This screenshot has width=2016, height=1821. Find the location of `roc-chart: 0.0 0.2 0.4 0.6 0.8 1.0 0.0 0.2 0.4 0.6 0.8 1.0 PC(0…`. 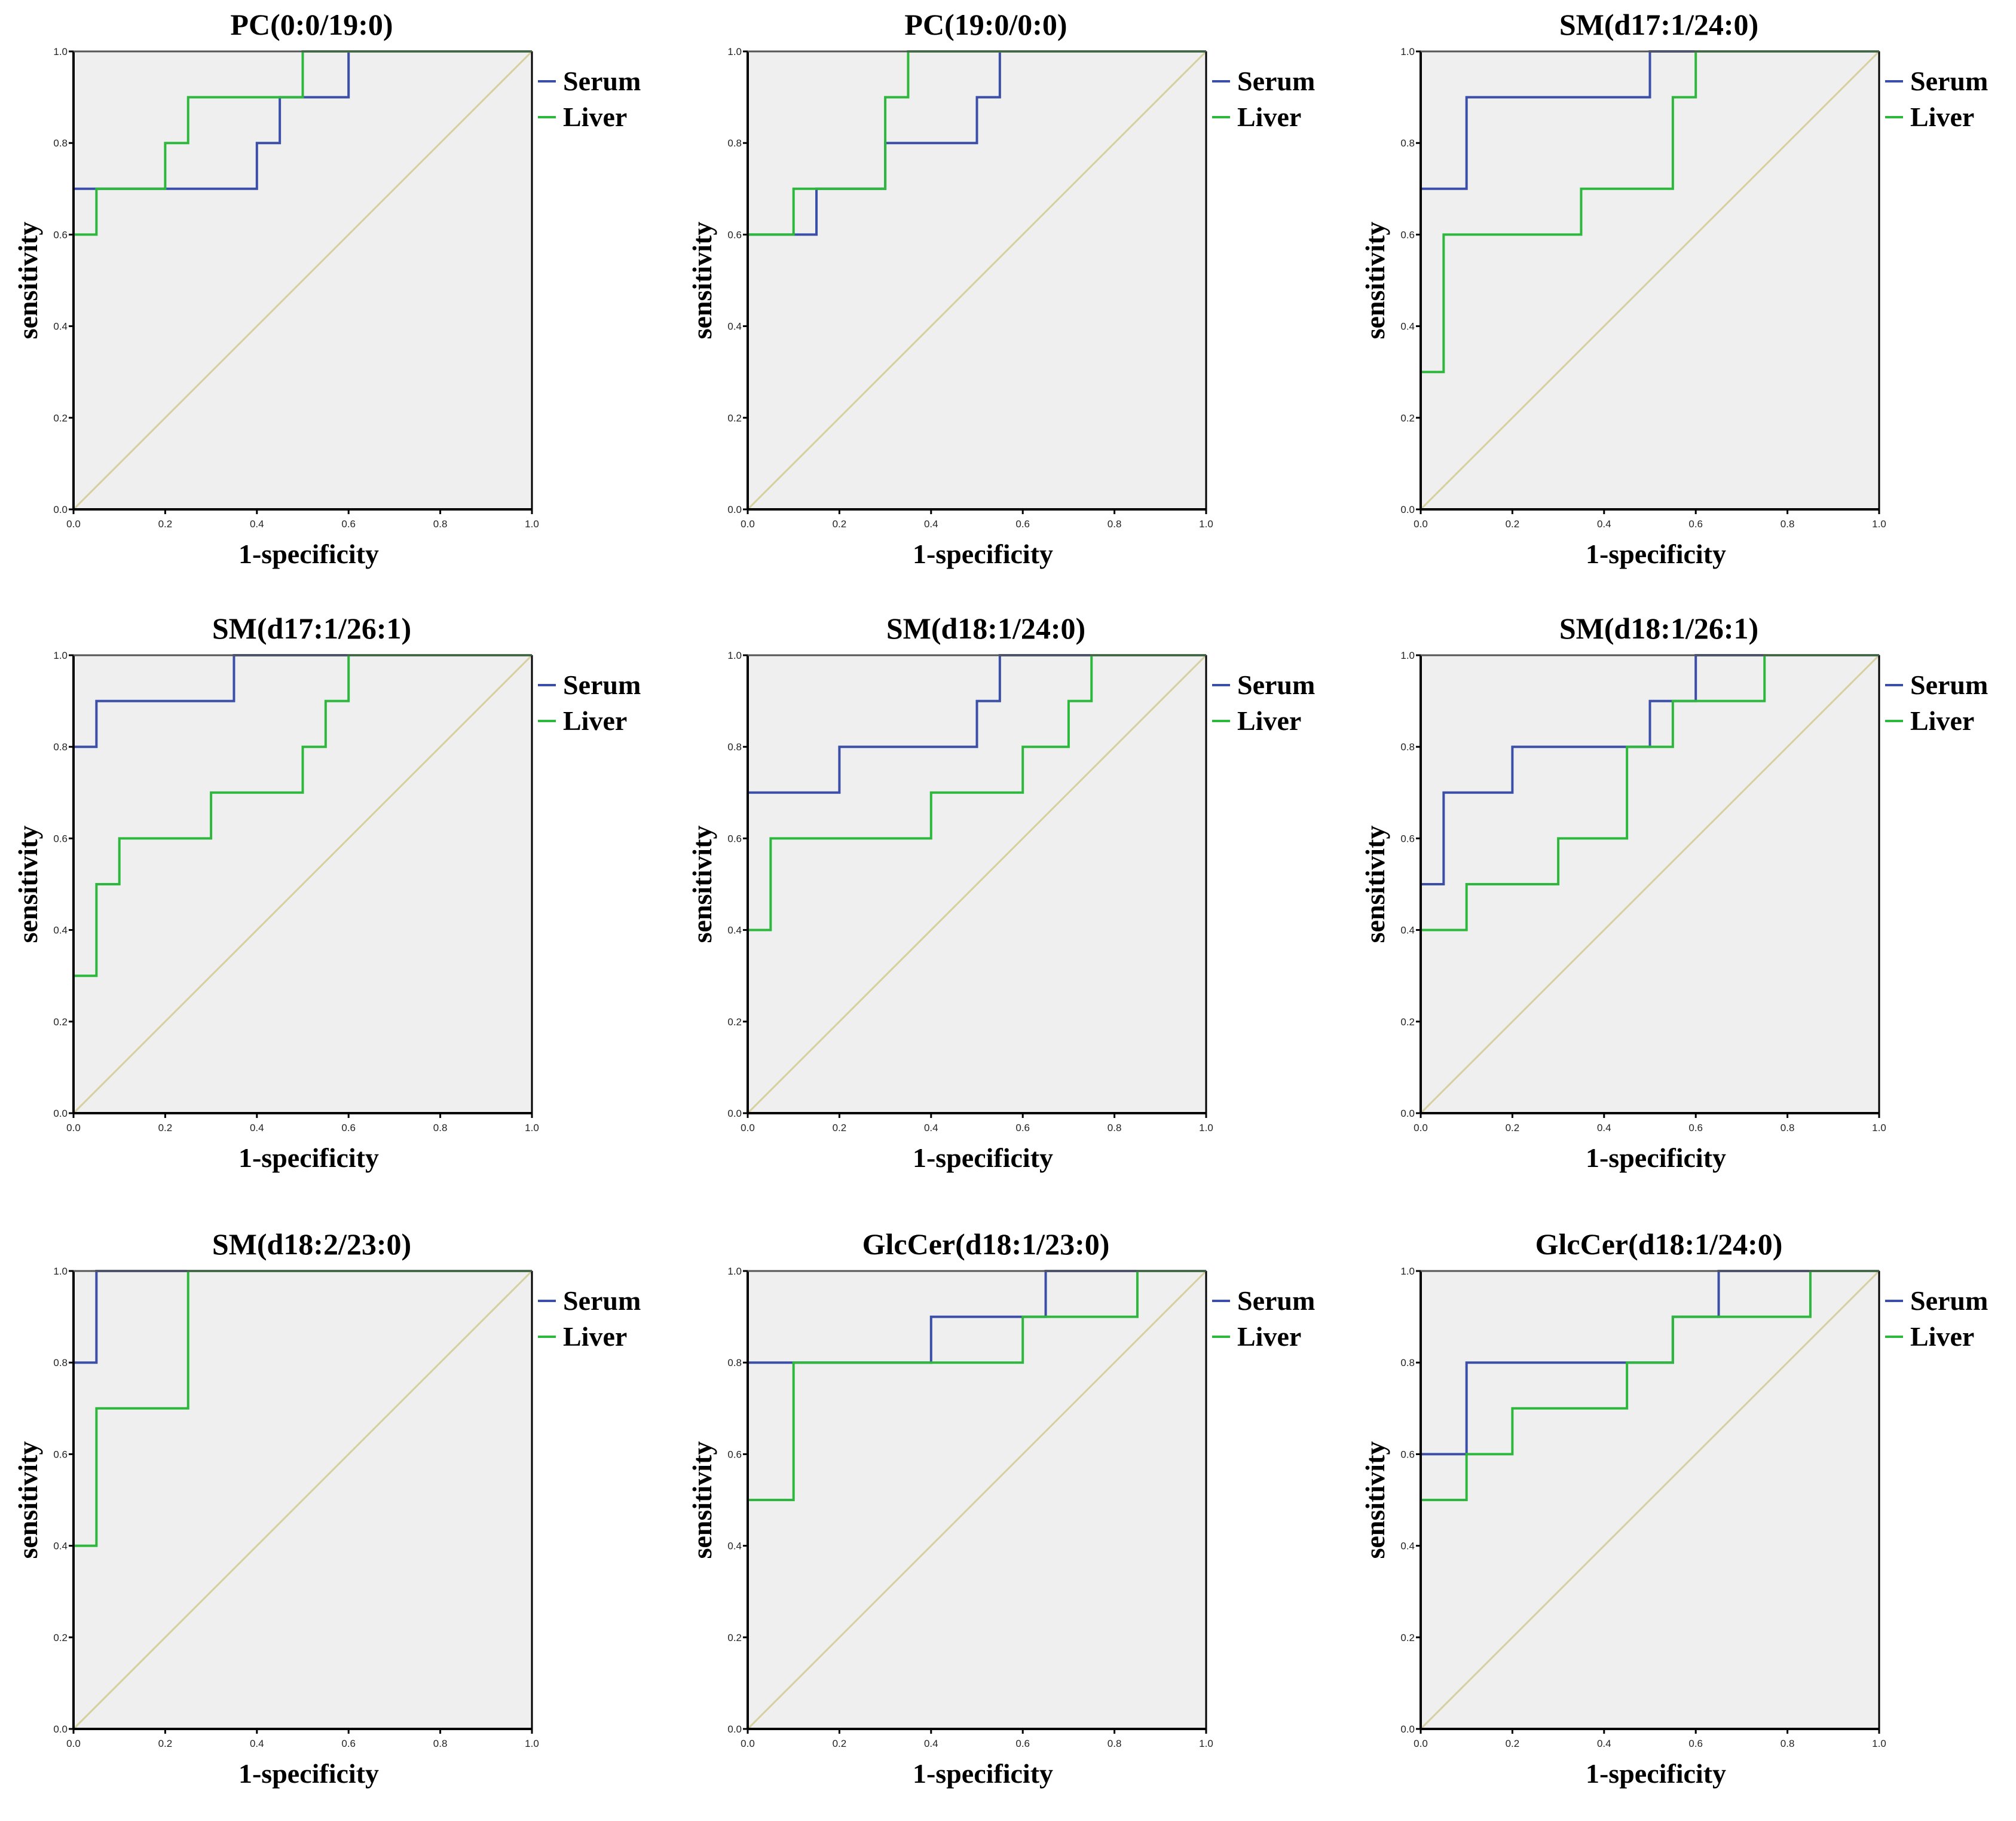

roc-chart: 0.0 0.2 0.4 0.6 0.8 1.0 0.0 0.2 0.4 0.6 0.8 1.0 PC(0… is located at coordinates (327, 288).